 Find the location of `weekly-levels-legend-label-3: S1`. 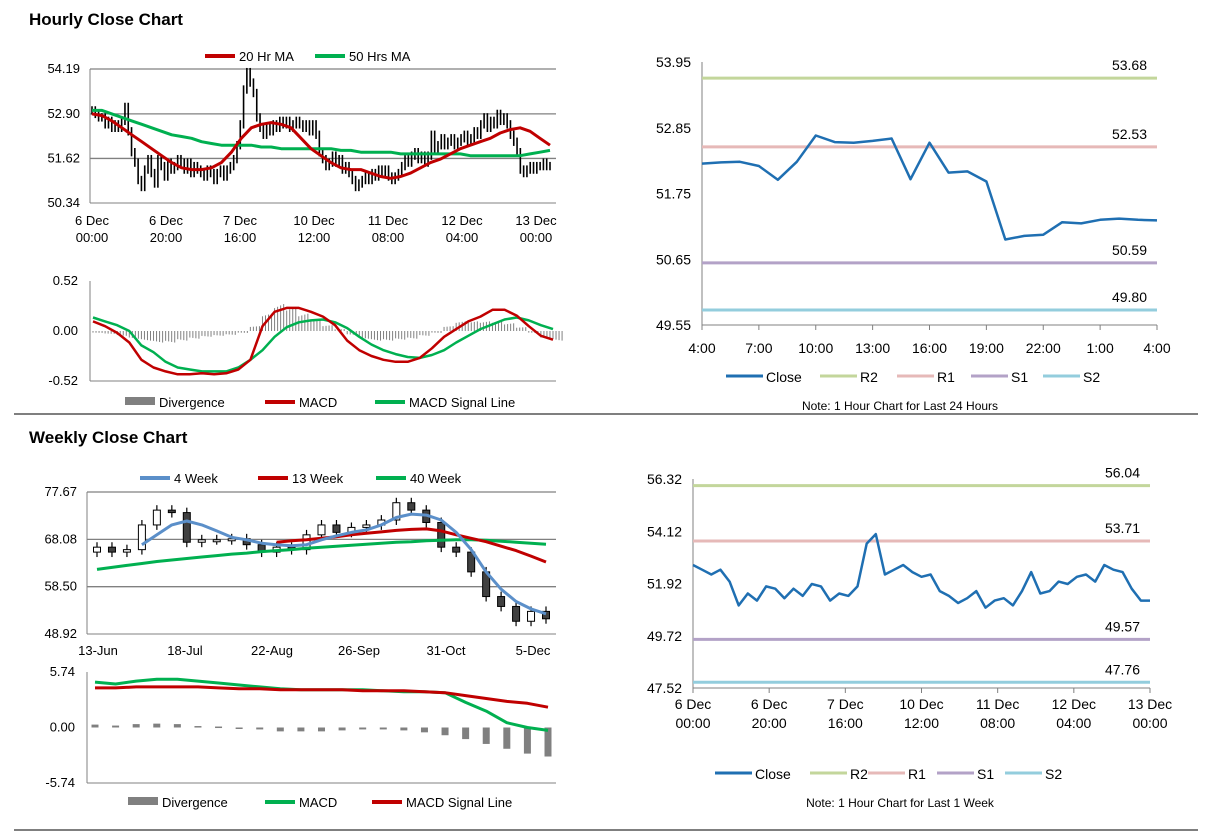

weekly-levels-legend-label-3: S1 is located at coordinates (985, 774).